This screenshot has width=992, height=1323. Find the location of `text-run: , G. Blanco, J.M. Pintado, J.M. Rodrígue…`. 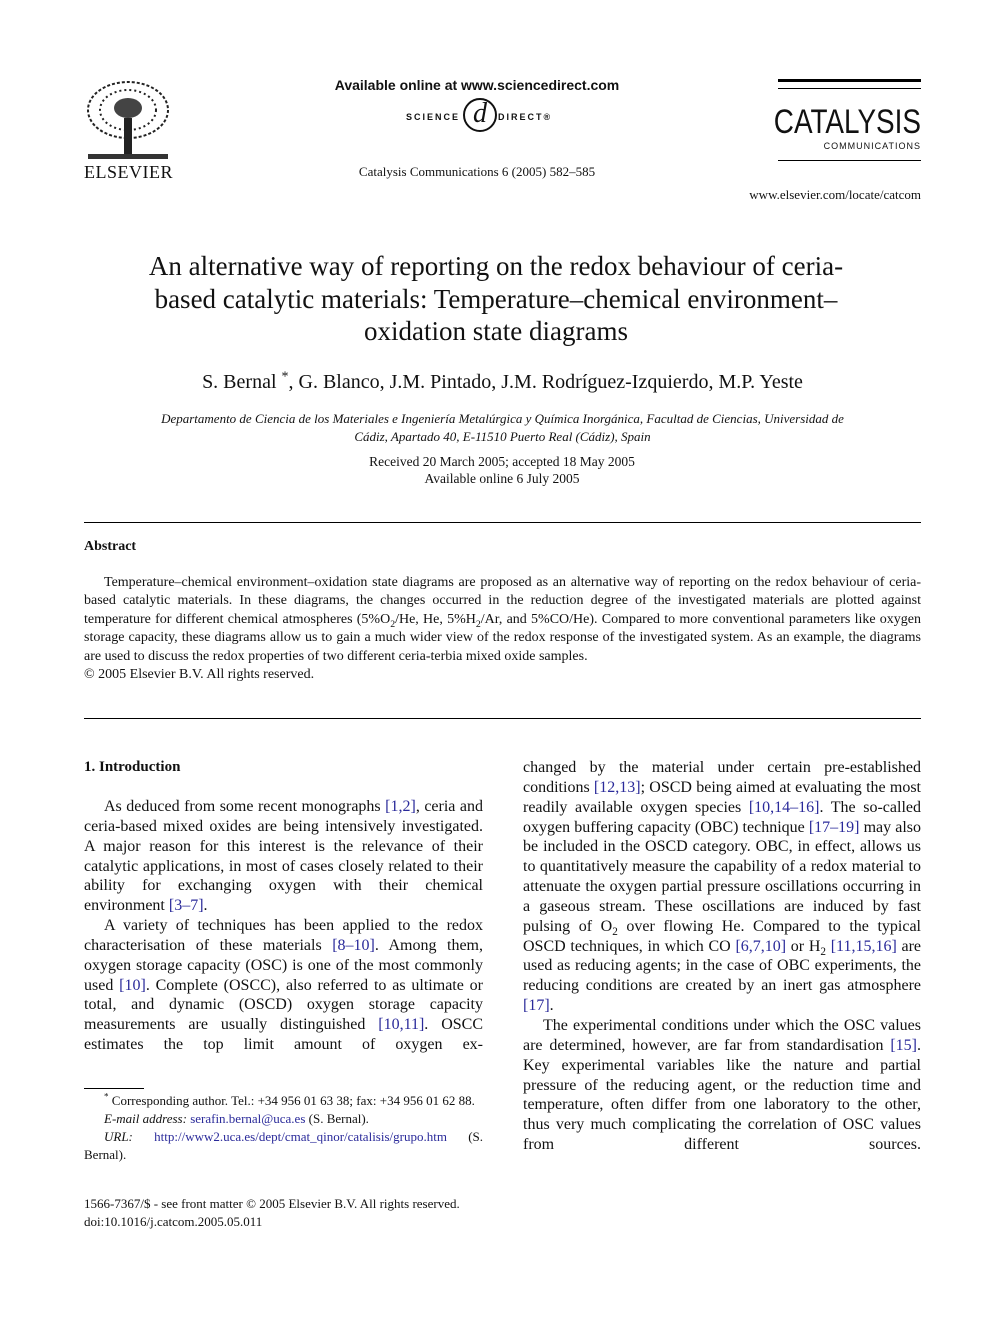

text-run: , G. Blanco, J.M. Pintado, J.M. Rodrígue… is located at coordinates (545, 382).